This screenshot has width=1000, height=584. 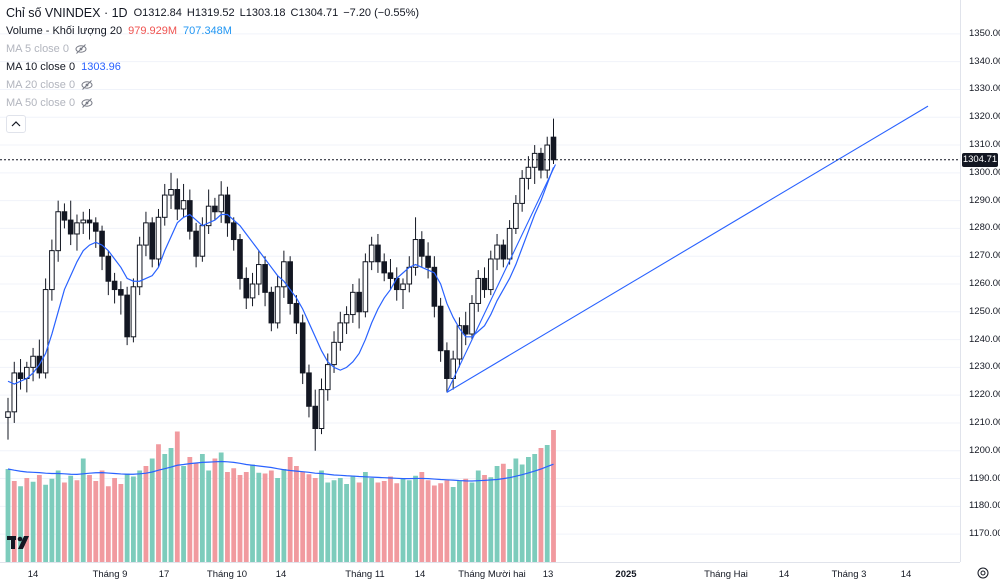 I want to click on collapse-legend-button, so click(x=16, y=124).